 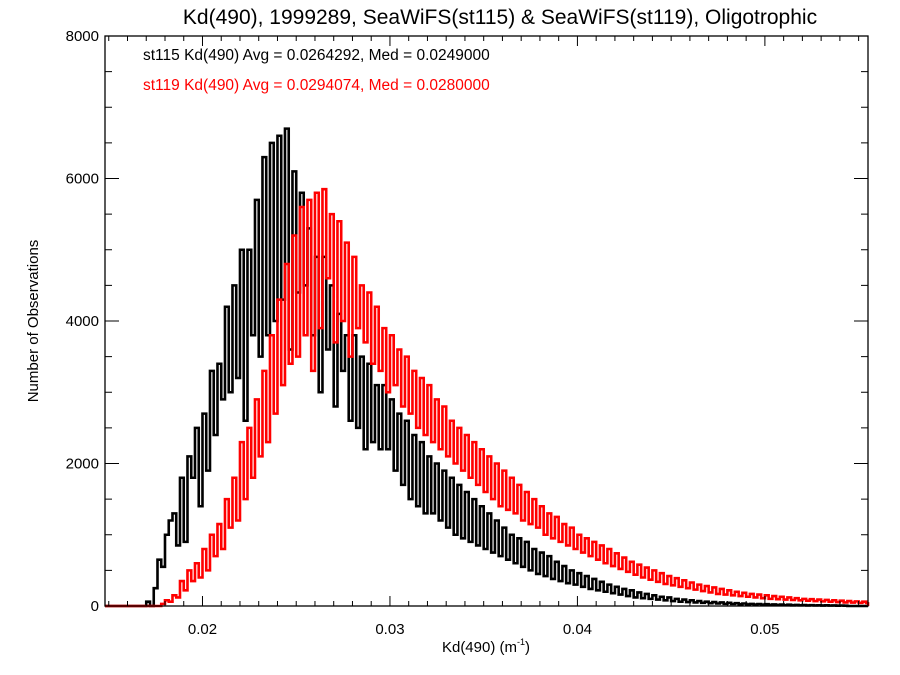 I want to click on x-axis-label: Kd(490) (m-1), so click(x=486, y=646).